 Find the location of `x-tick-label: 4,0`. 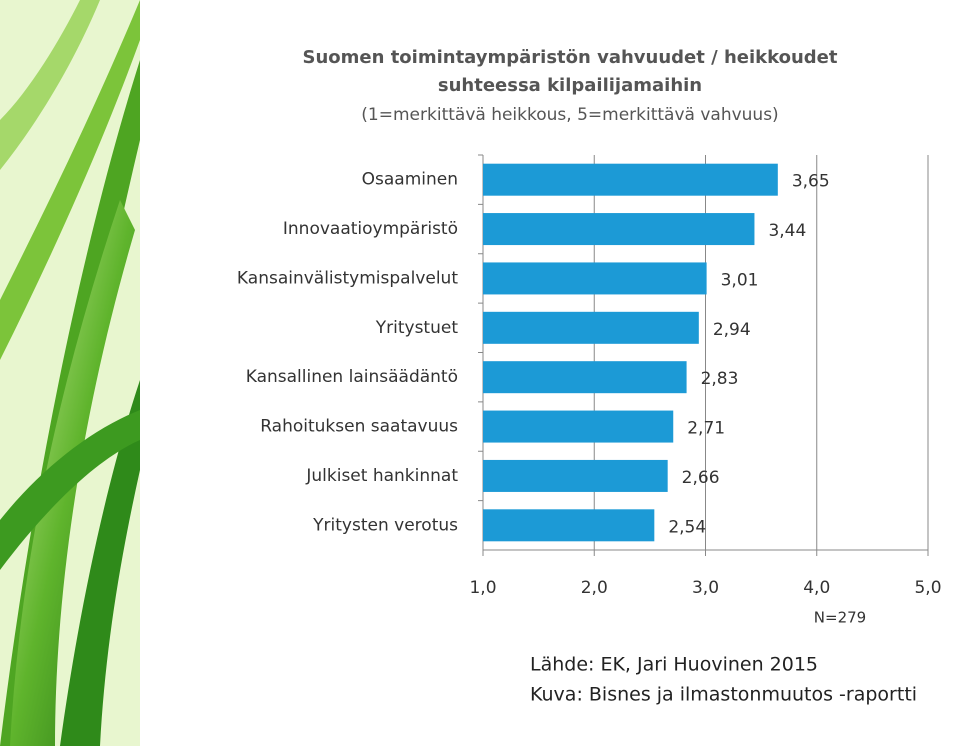

x-tick-label: 4,0 is located at coordinates (816, 588).